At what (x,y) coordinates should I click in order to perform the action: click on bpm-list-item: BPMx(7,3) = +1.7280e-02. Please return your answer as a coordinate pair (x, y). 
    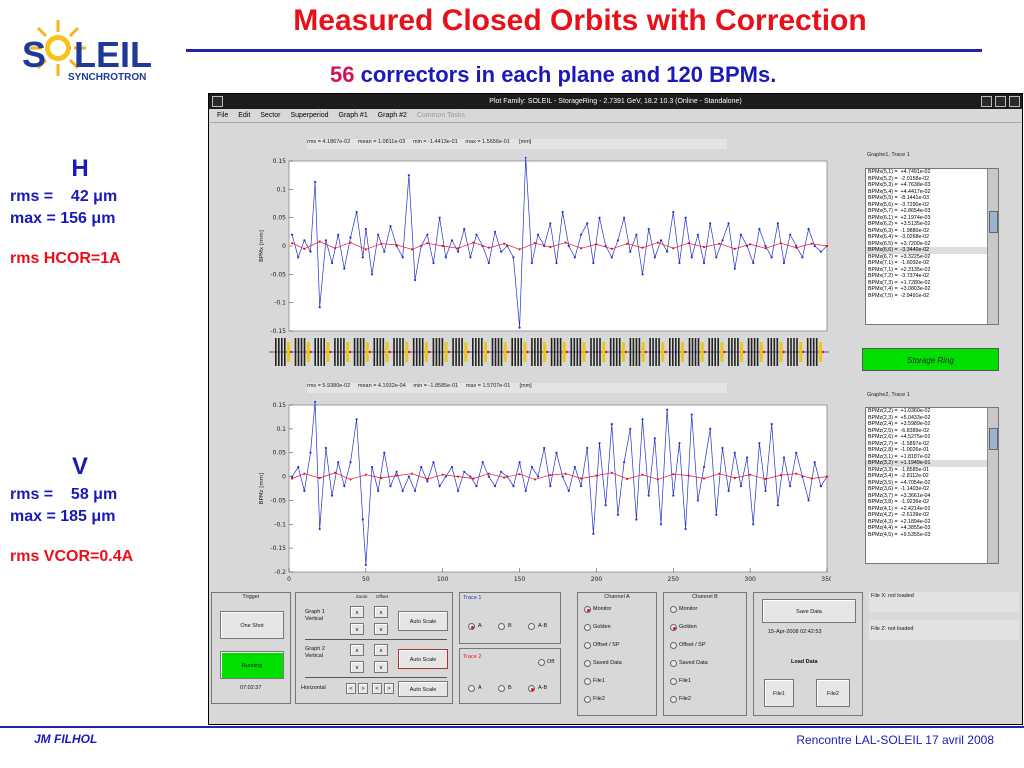
    Looking at the image, I should click on (899, 282).